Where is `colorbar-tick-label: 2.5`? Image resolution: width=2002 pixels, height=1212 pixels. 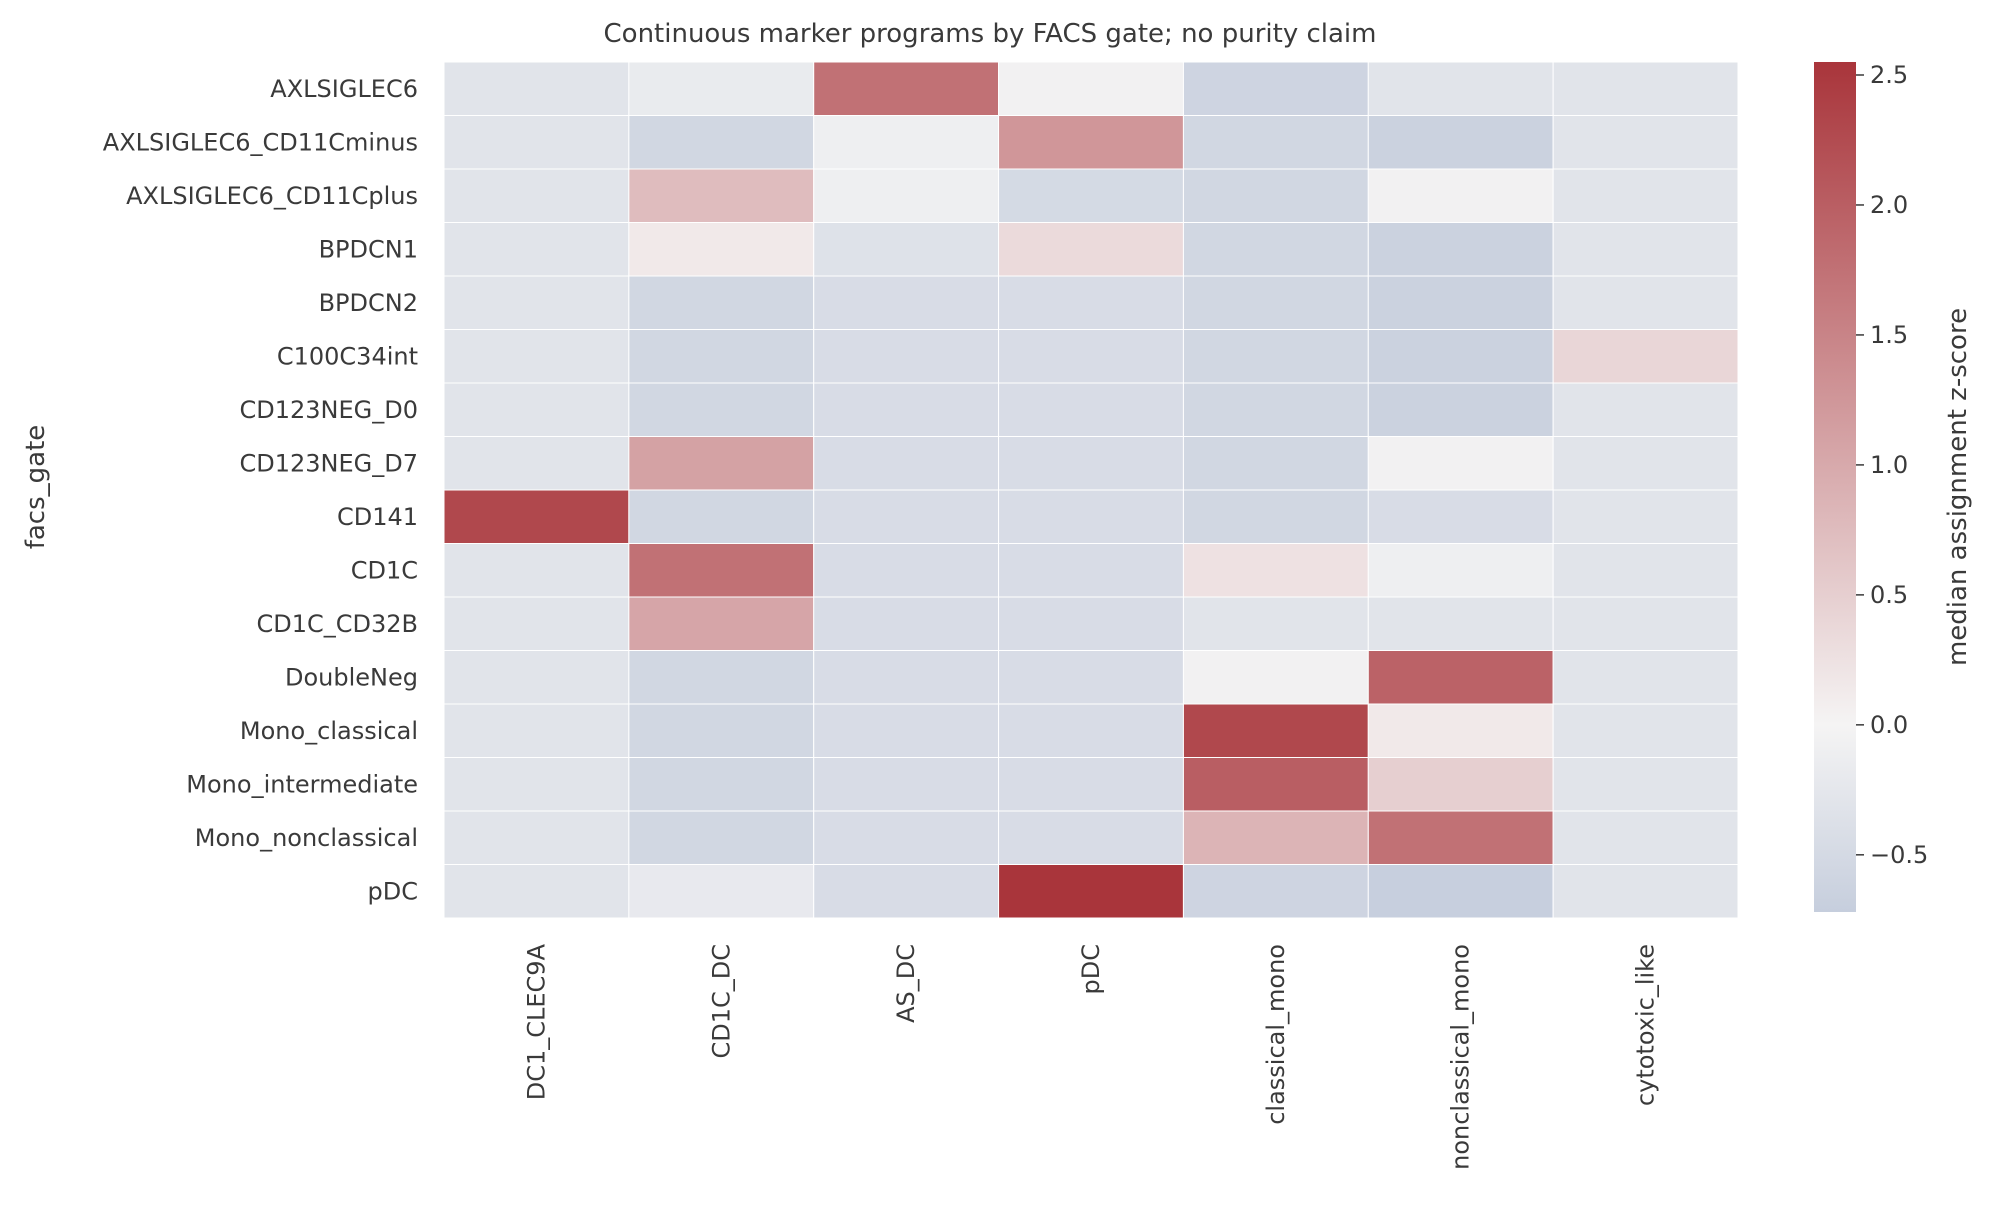
colorbar-tick-label: 2.5 is located at coordinates (1889, 75).